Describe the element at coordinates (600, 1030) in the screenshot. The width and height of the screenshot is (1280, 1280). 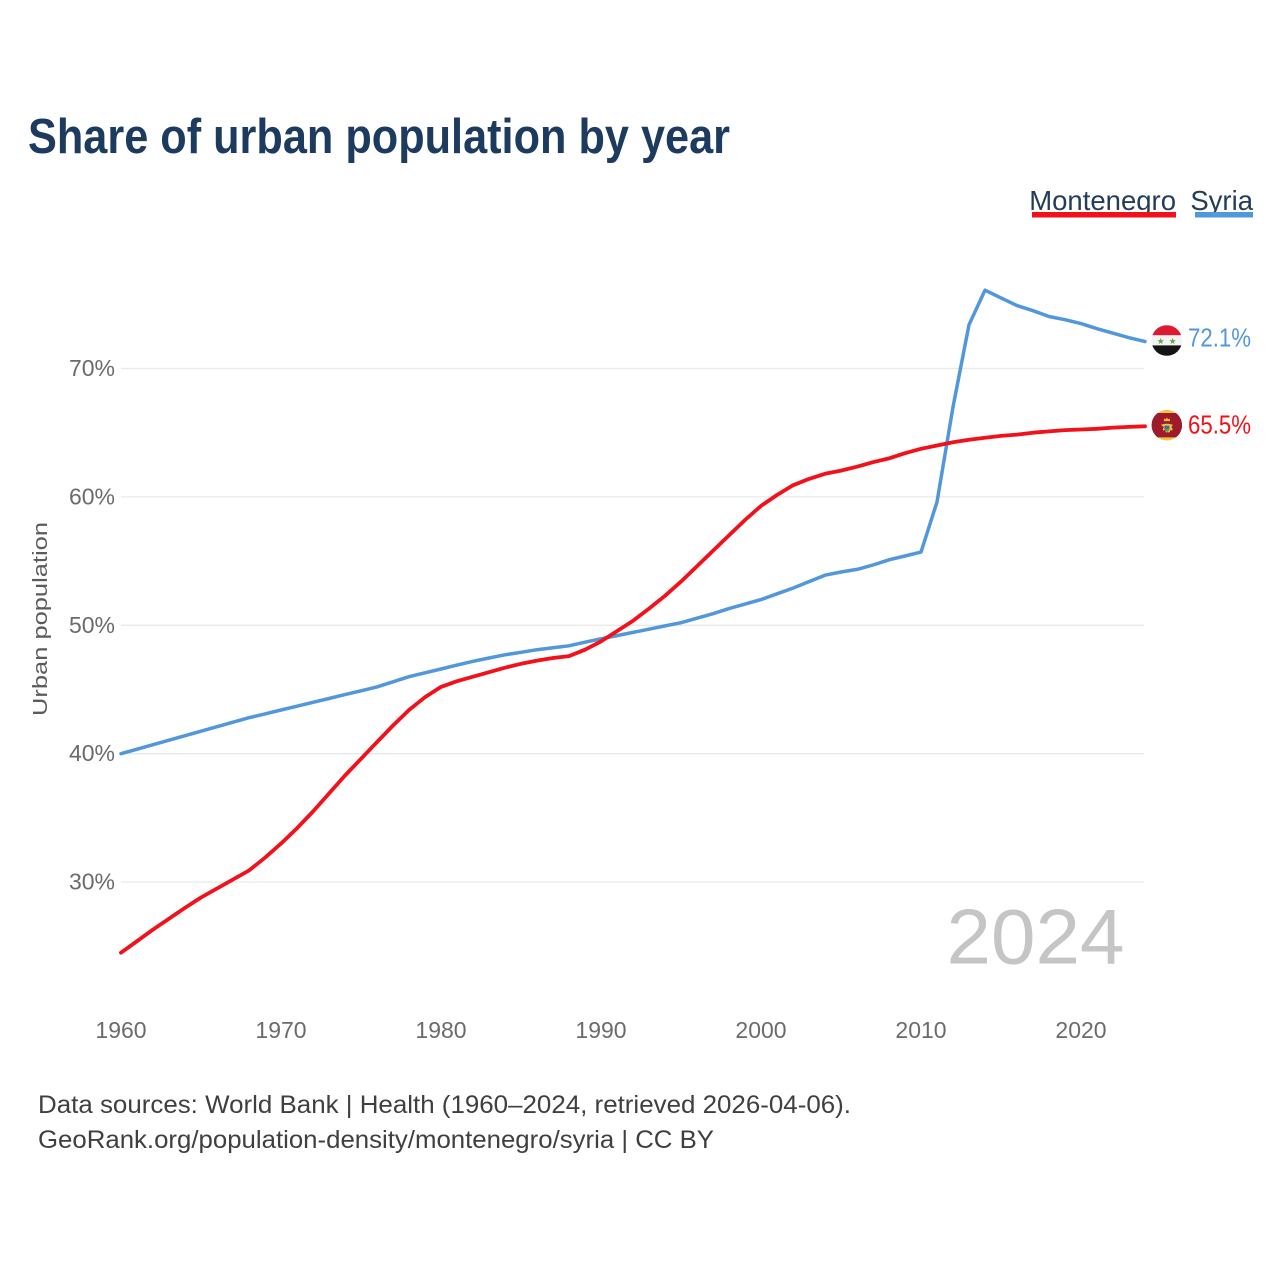
I see `svg-text: 1990` at that location.